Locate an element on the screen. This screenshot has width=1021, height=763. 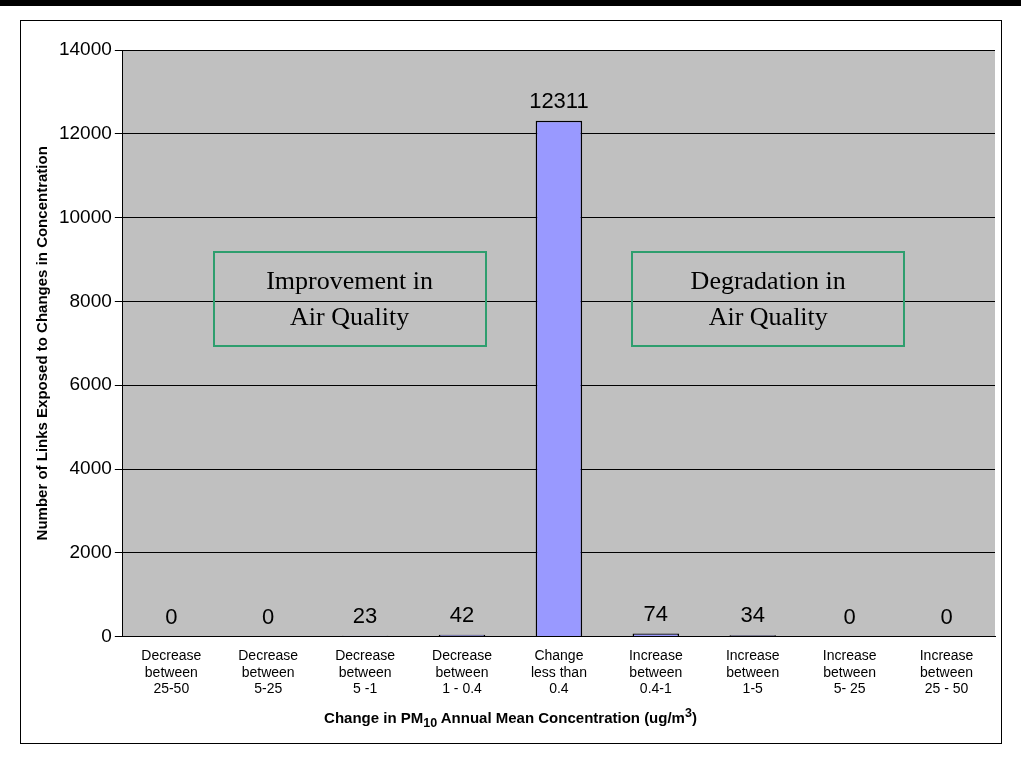
x-tick-label: Increase between 1-5 is located at coordinates (752, 671).